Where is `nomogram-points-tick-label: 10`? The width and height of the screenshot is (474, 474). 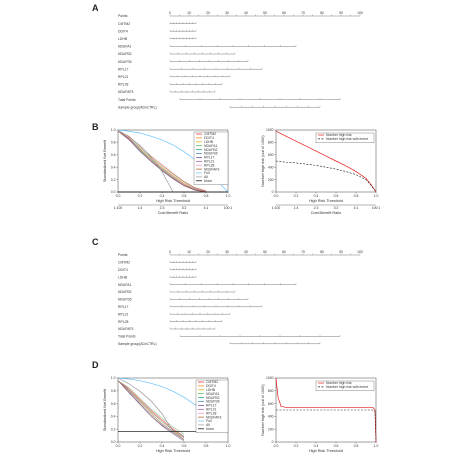
nomogram-points-tick-label: 10 is located at coordinates (189, 252).